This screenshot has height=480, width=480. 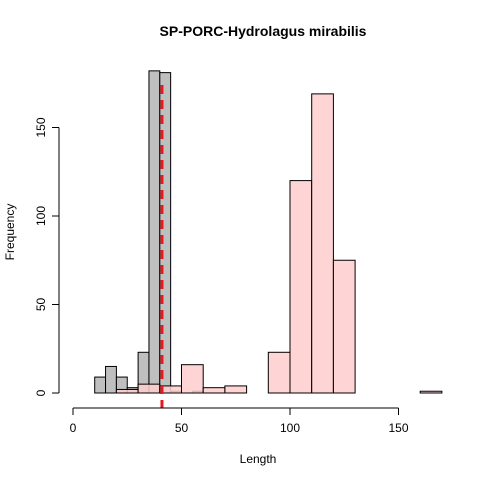 I want to click on x-axis-label: Length, so click(x=258, y=459).